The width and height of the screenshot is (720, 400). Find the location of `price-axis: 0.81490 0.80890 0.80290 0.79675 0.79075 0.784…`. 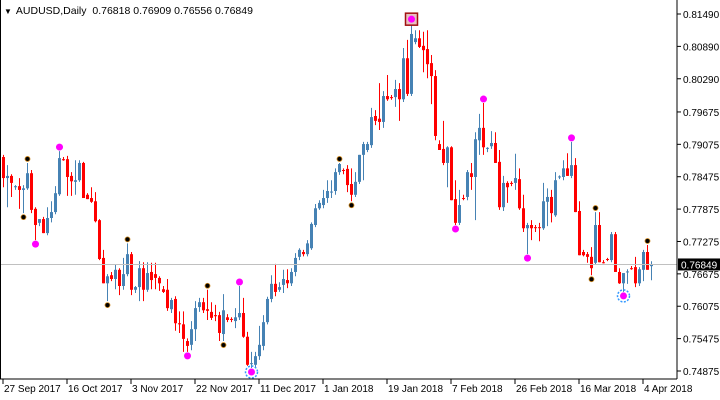

price-axis: 0.81490 0.80890 0.80290 0.79675 0.79075 0.784… is located at coordinates (698, 194).